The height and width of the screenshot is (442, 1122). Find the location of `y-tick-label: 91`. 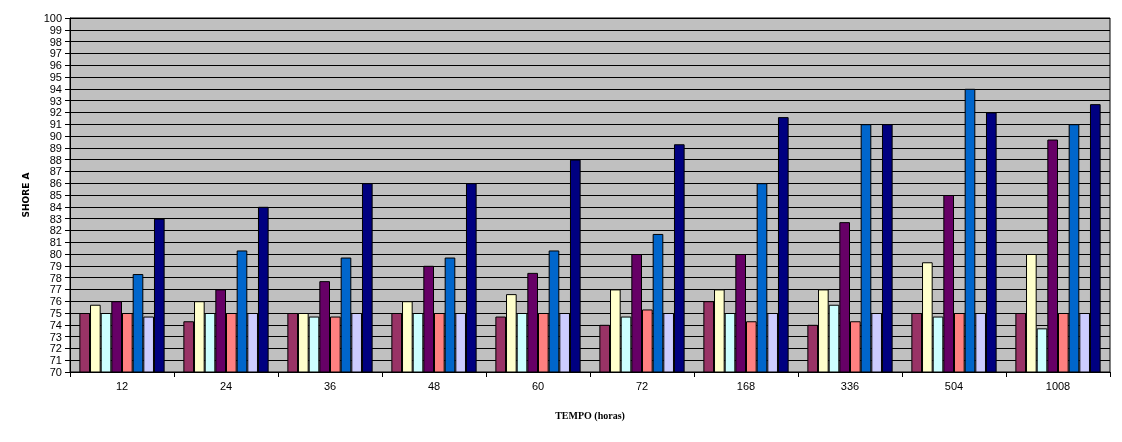

y-tick-label: 91 is located at coordinates (55, 124).